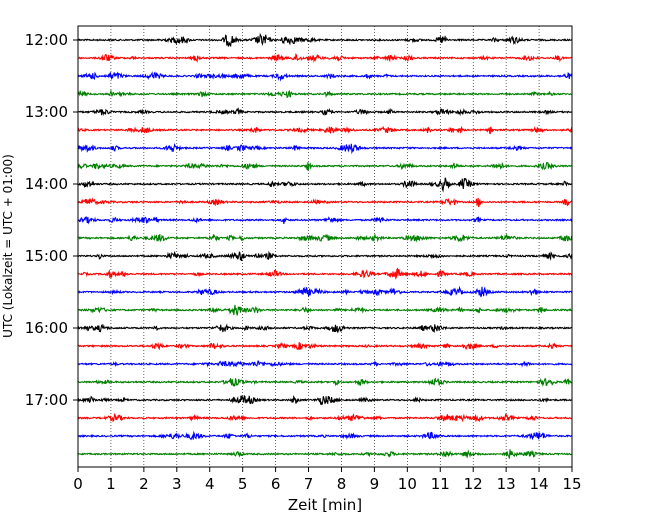 Image resolution: width=650 pixels, height=520 pixels. Describe the element at coordinates (46, 40) in the screenshot. I see `y-tick-label: 12:00` at that location.